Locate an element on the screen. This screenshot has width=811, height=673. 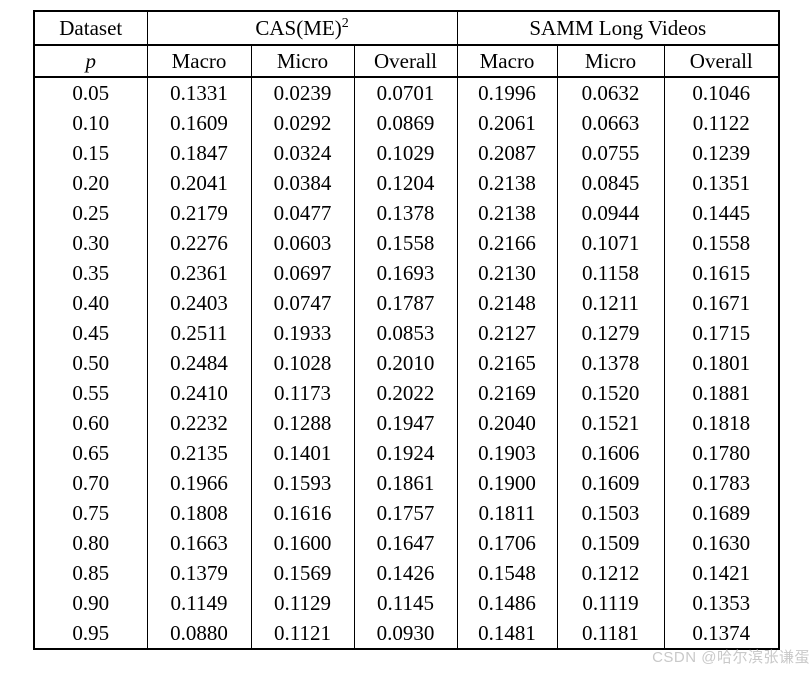
p-value-cell: 0.20 is located at coordinates (90, 183).